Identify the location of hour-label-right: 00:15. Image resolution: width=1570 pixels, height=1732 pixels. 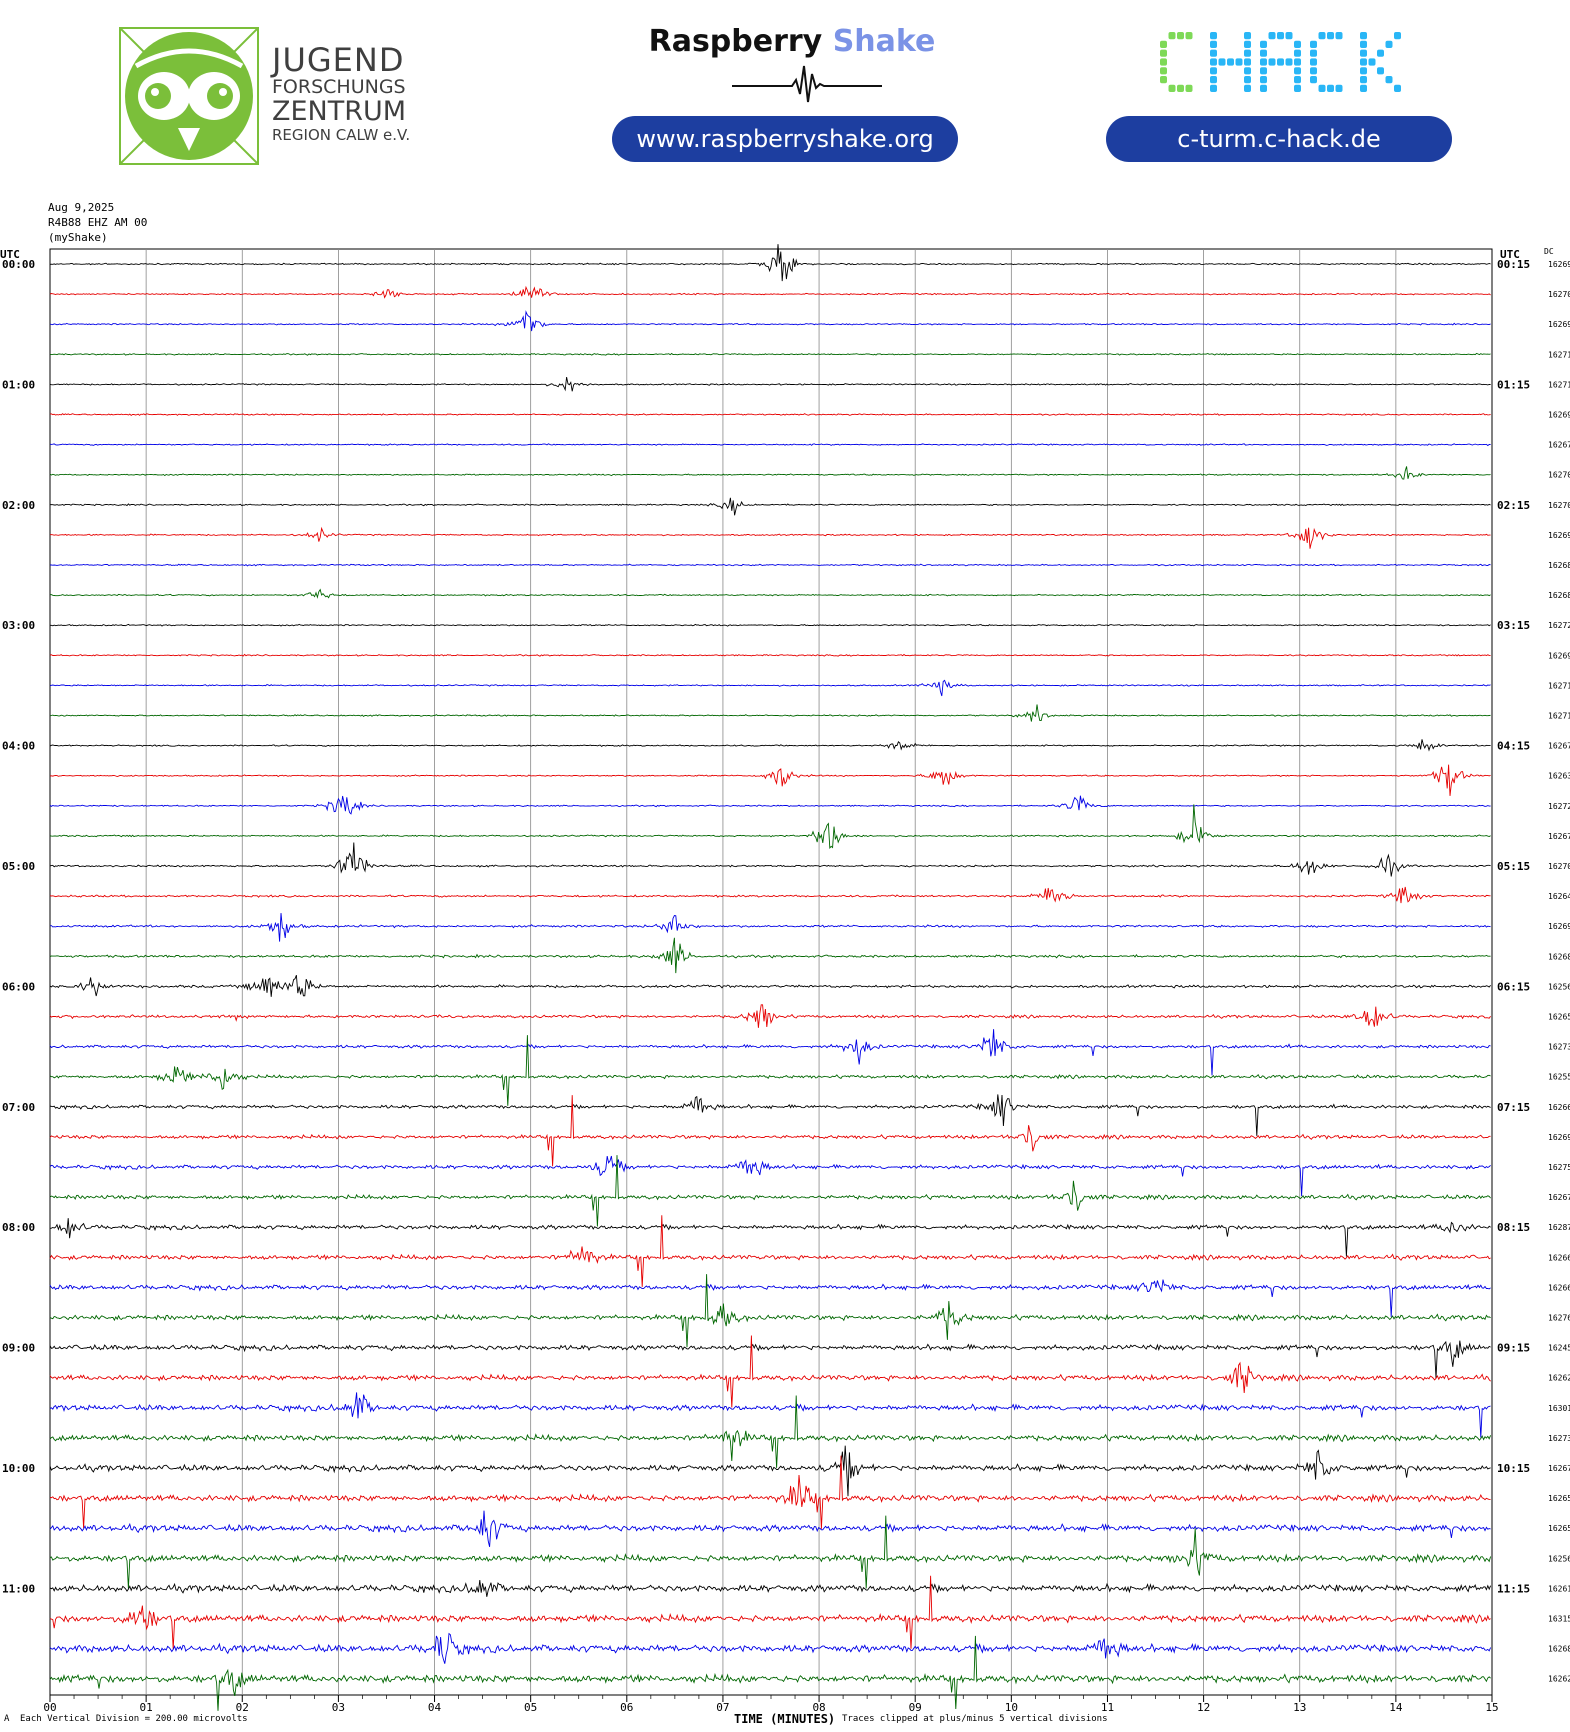
(1513, 264).